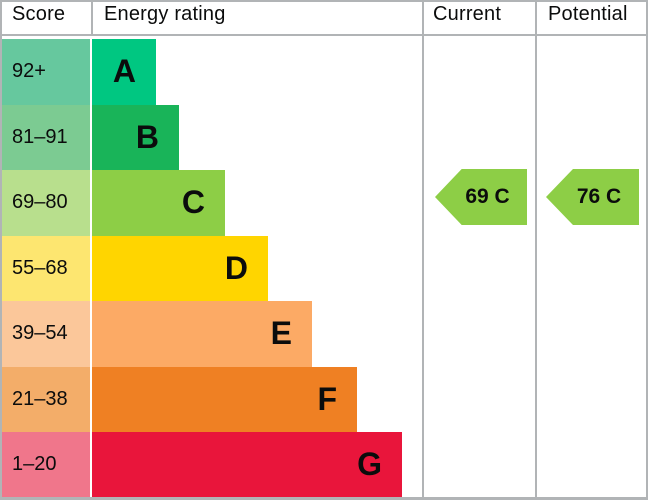 The width and height of the screenshot is (648, 500). Describe the element at coordinates (324, 498) in the screenshot. I see `chart-border-bottom` at that location.